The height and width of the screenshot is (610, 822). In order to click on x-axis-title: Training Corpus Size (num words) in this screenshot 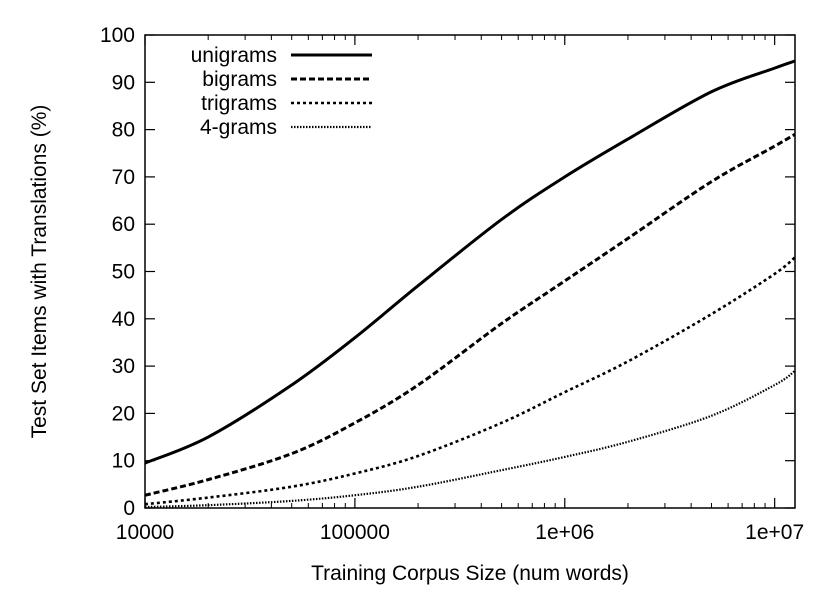, I will do `click(470, 573)`.